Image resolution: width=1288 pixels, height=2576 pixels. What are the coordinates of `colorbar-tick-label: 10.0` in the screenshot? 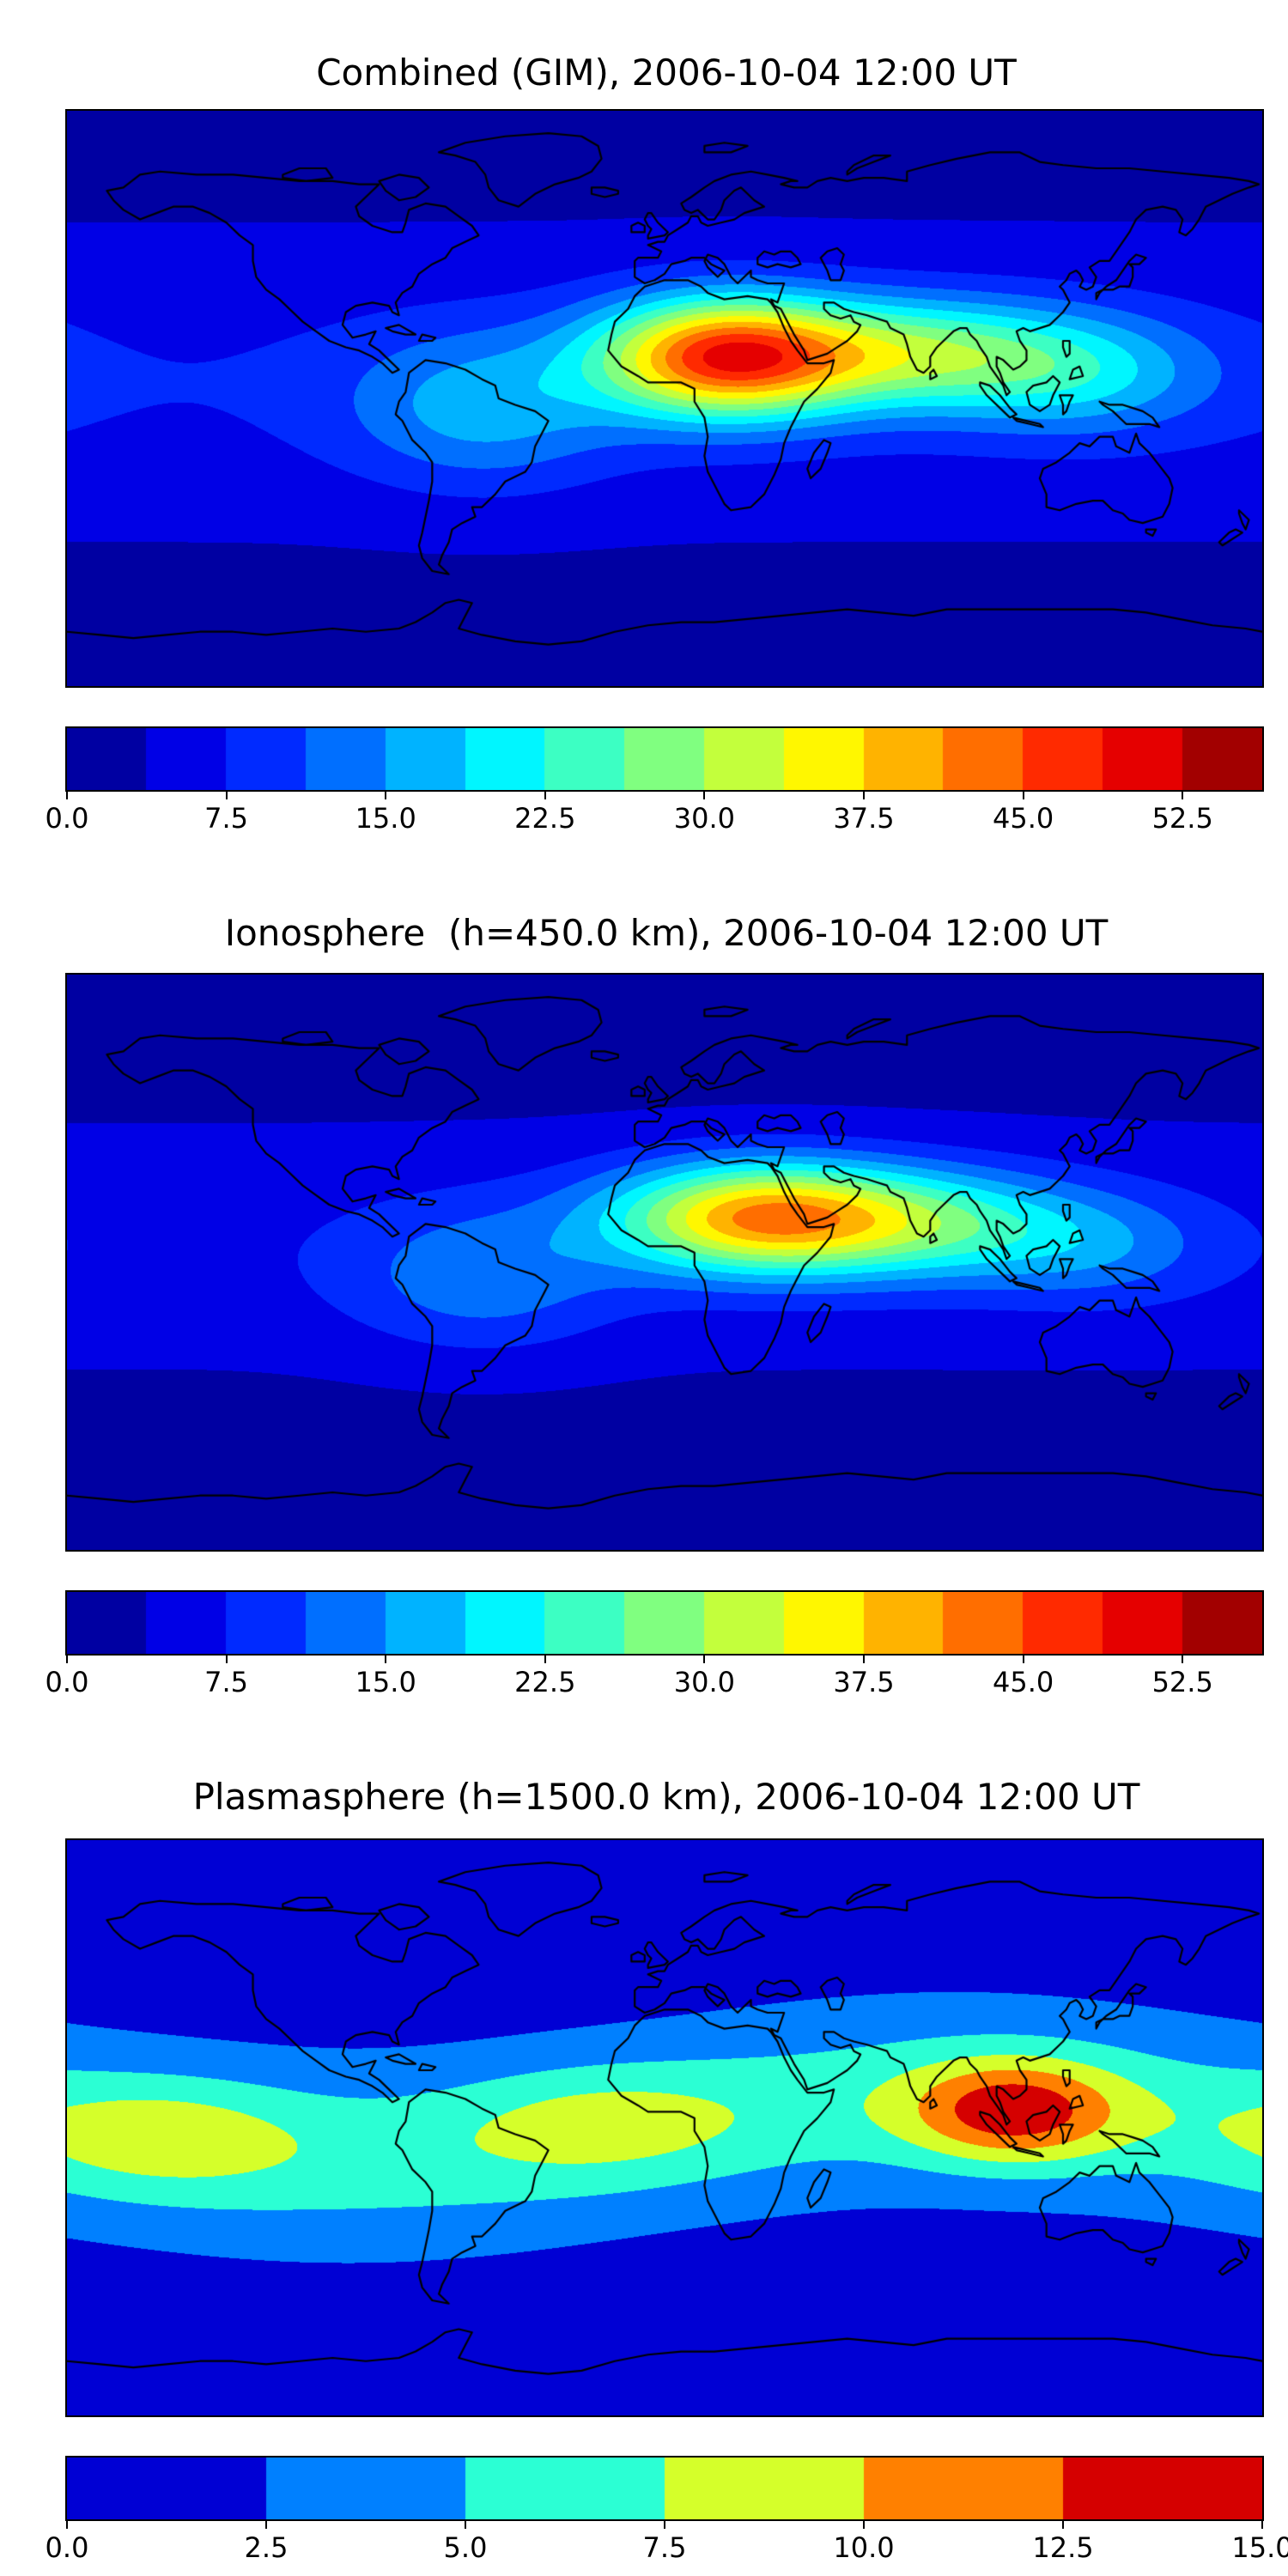 It's located at (864, 2547).